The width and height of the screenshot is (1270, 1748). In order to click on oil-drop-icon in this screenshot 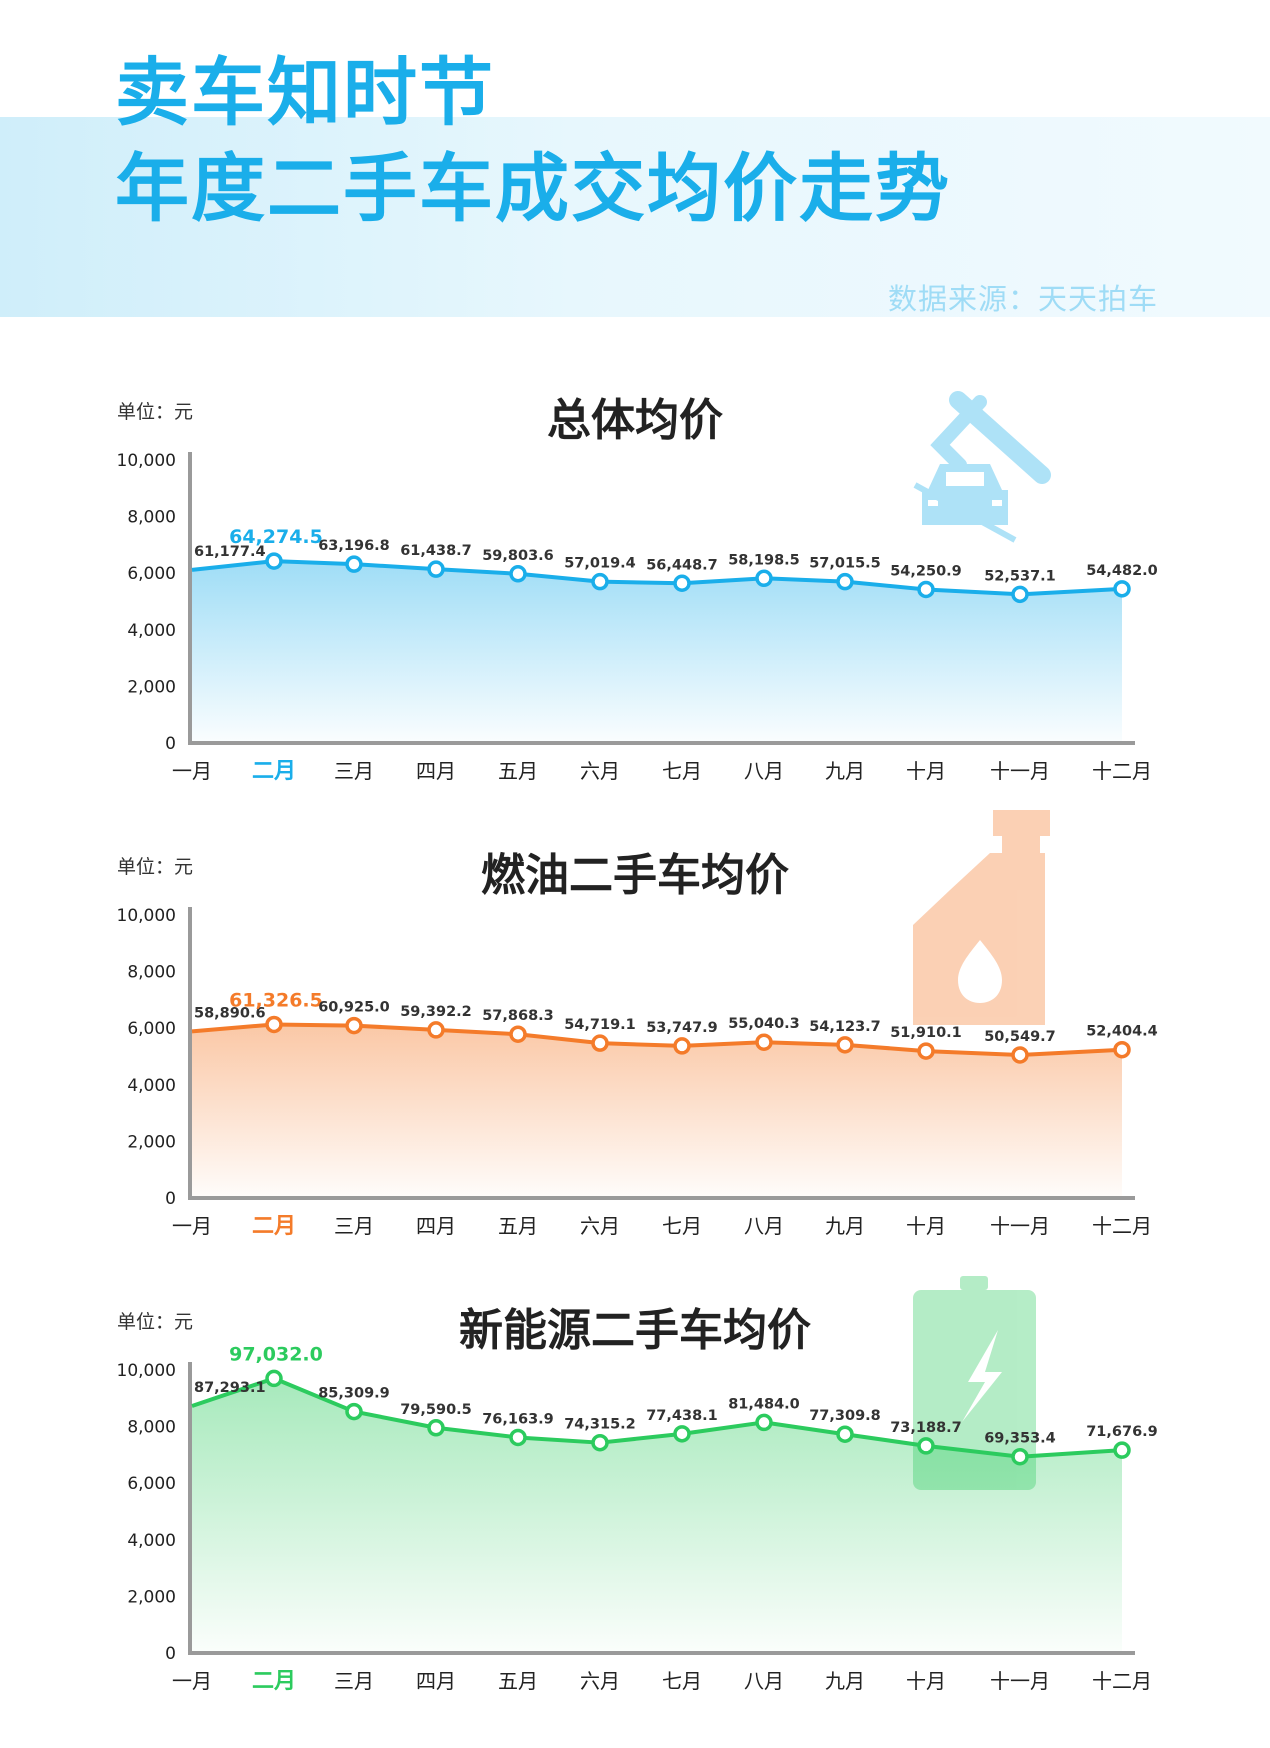, I will do `click(980, 971)`.